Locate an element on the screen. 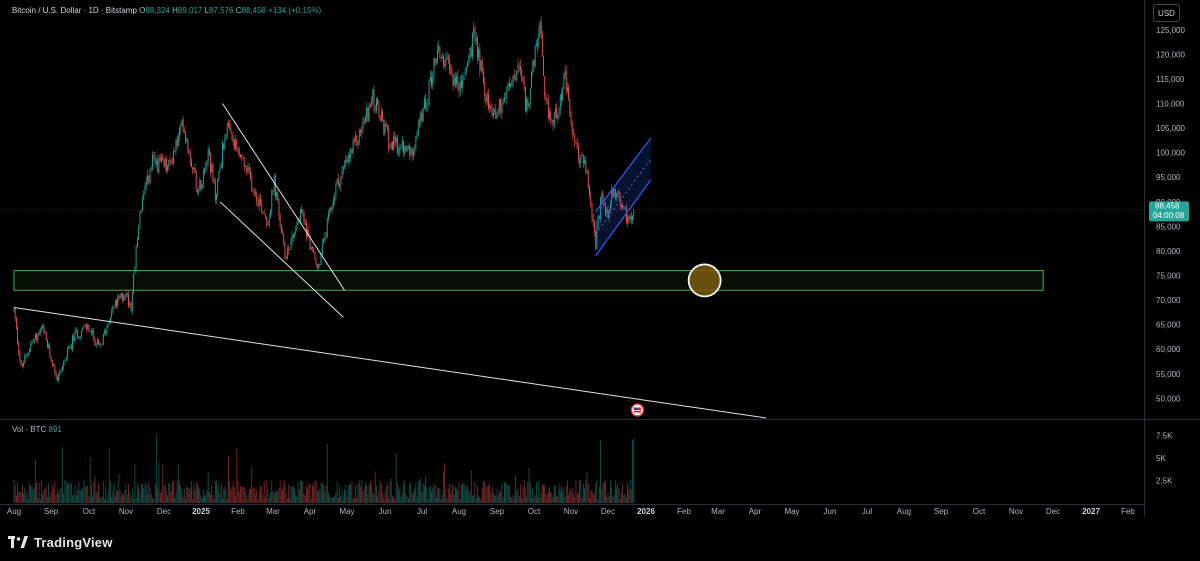  tradingview-brand: TradingView is located at coordinates (60, 542).